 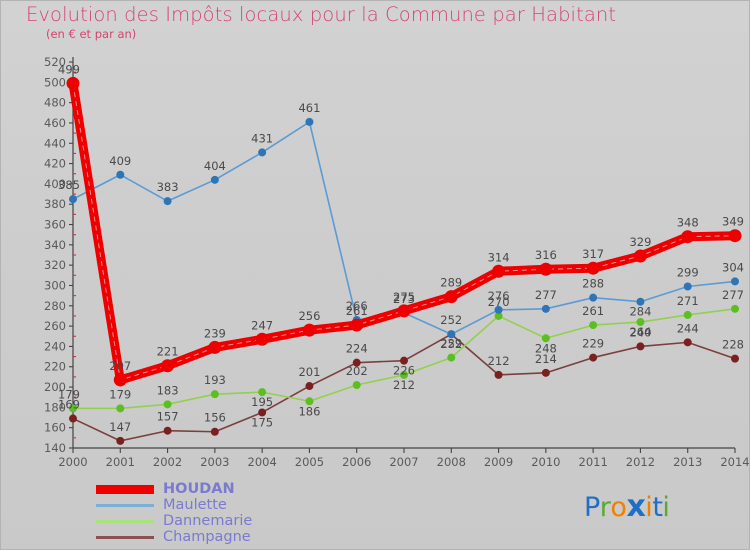 What do you see at coordinates (69, 69) in the screenshot?
I see `data-point-label: 499` at bounding box center [69, 69].